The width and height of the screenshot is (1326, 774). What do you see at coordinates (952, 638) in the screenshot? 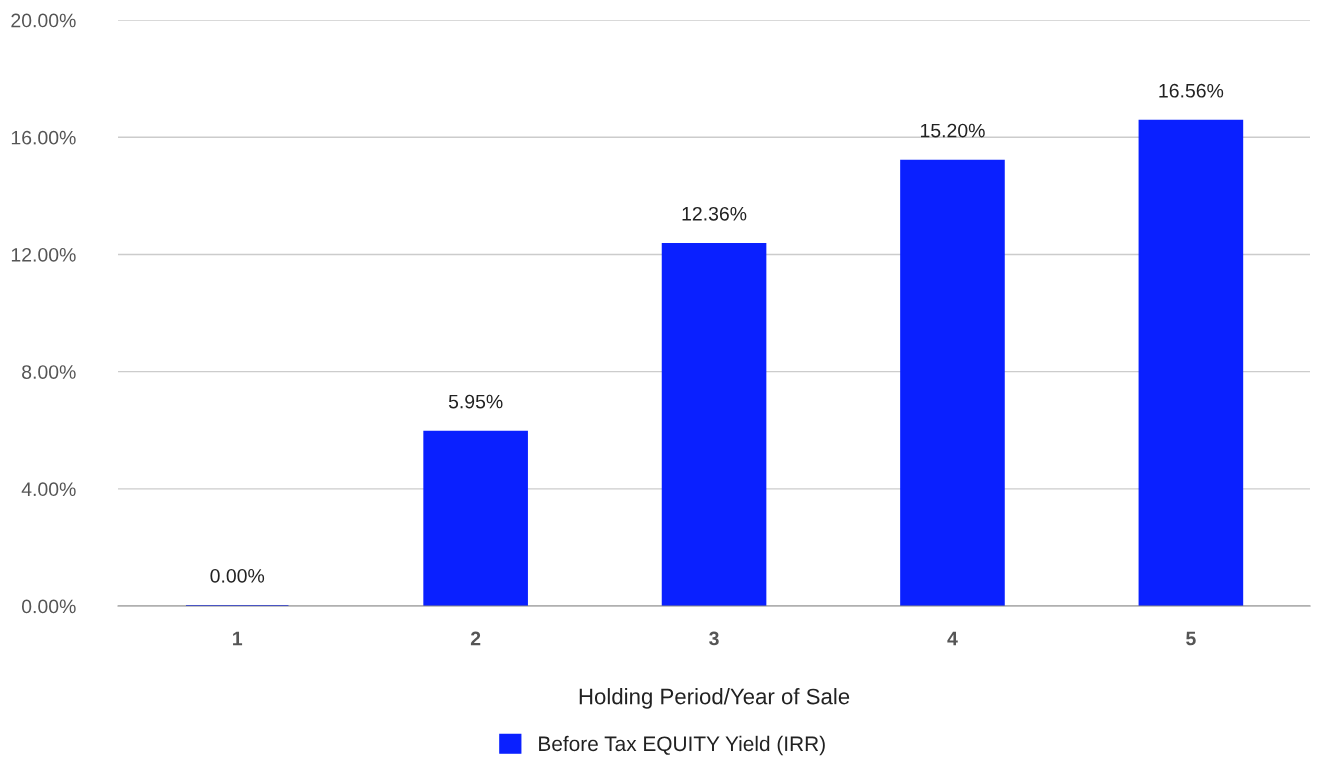
I see `x-tick-label: 4` at bounding box center [952, 638].